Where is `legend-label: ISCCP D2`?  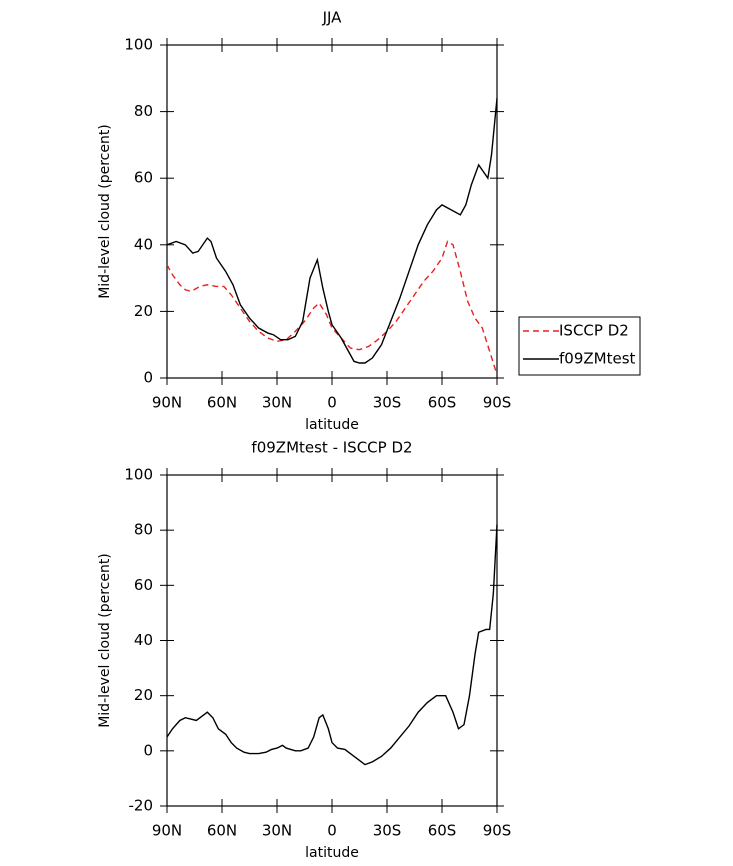 legend-label: ISCCP D2 is located at coordinates (594, 331).